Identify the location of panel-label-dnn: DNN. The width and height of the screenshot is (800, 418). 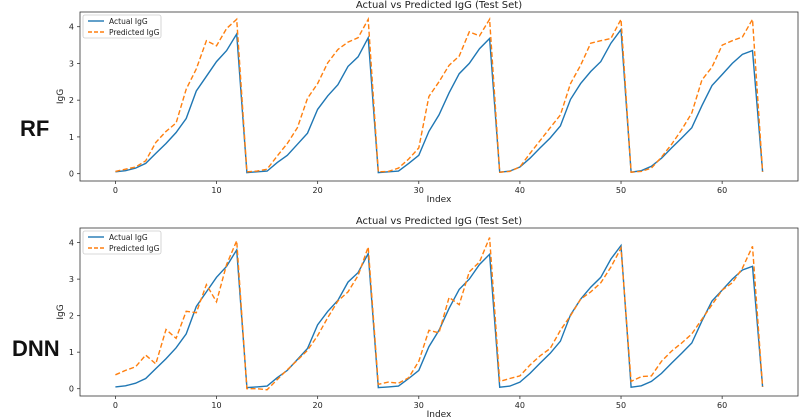
(36, 348).